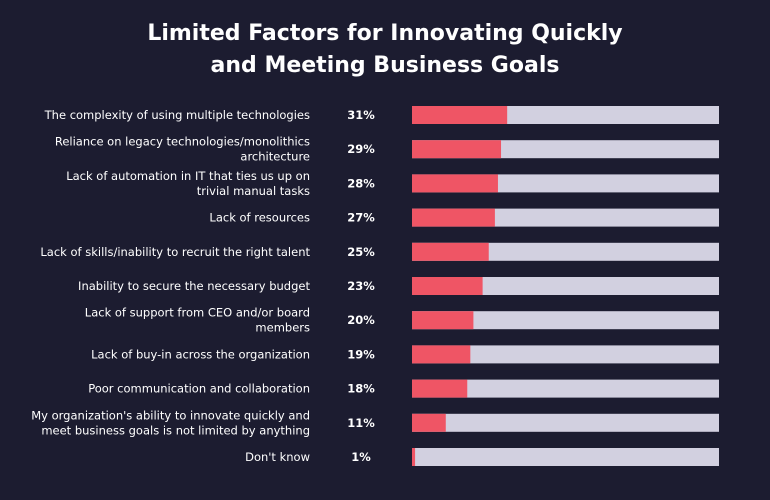 The image size is (770, 500). Describe the element at coordinates (282, 328) in the screenshot. I see `category-label: members` at that location.